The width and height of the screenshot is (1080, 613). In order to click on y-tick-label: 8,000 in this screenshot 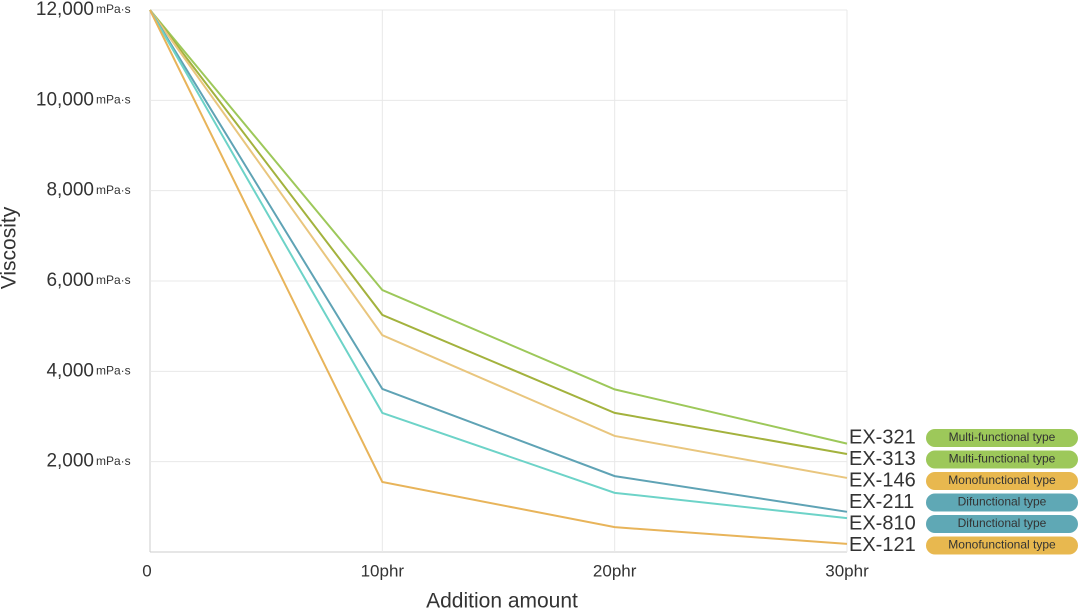, I will do `click(70, 190)`.